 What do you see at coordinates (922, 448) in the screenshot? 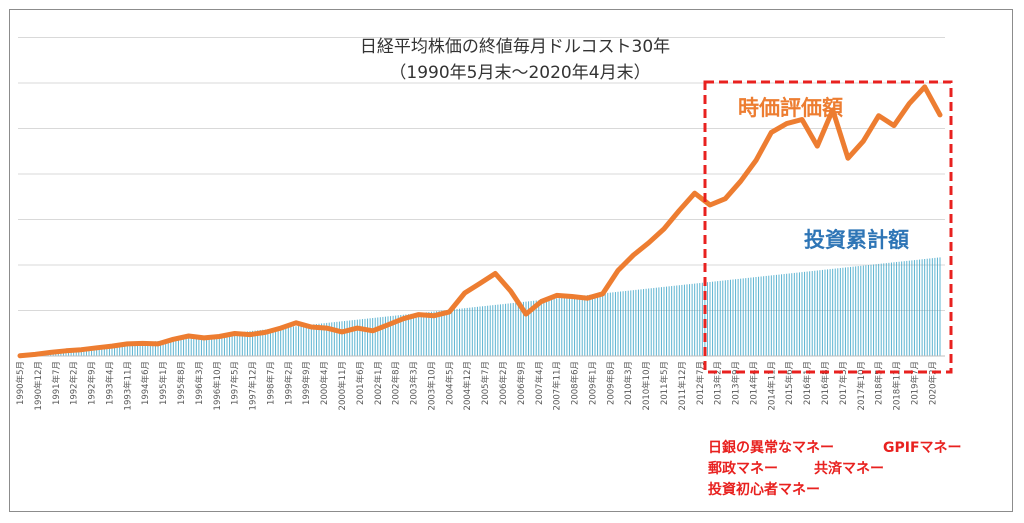
I see `note-gpif: GPIFマネー` at bounding box center [922, 448].